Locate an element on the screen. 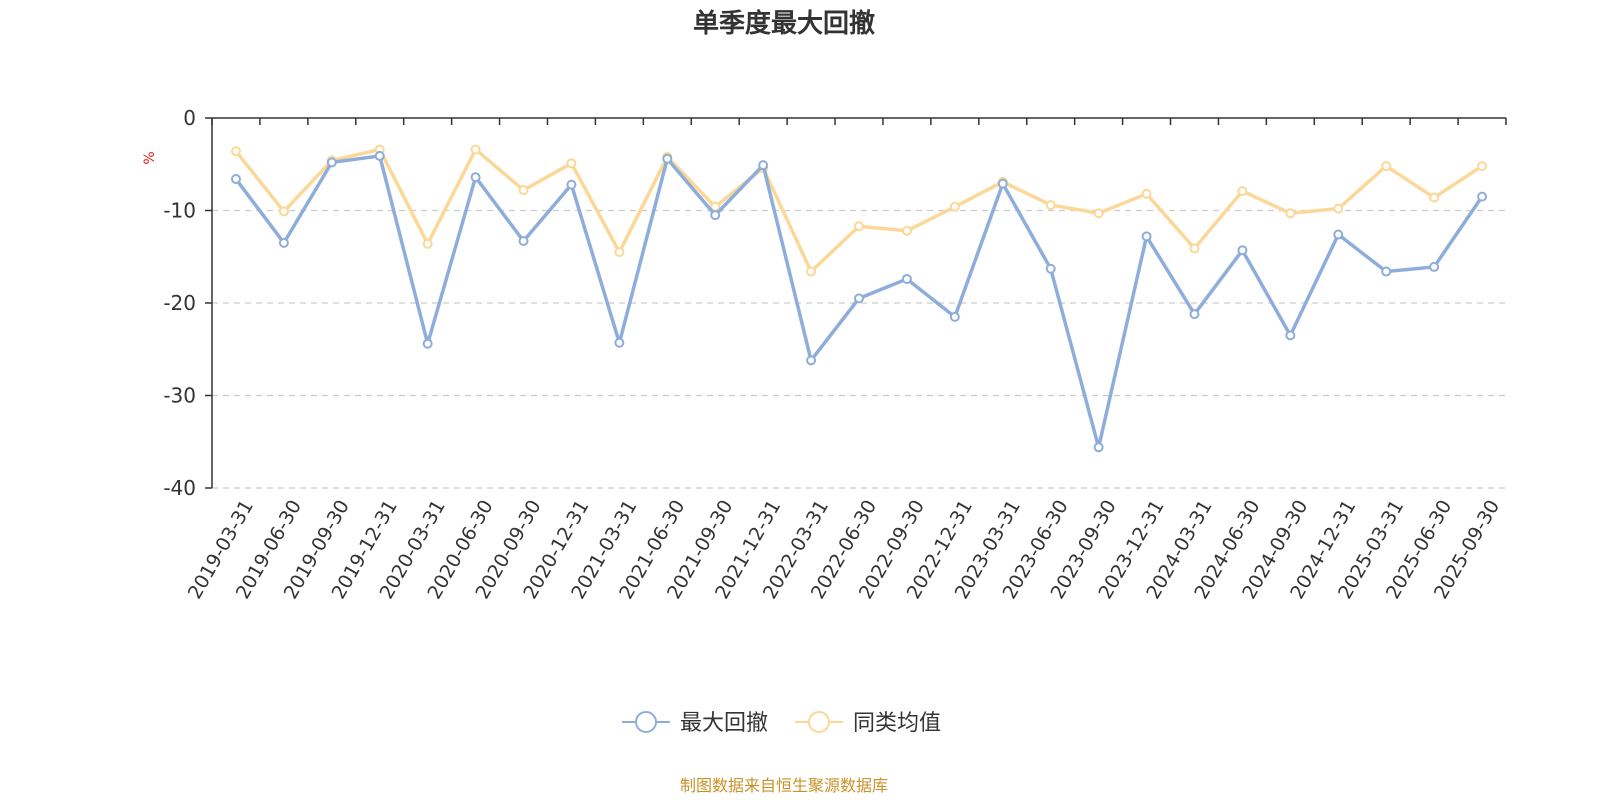  legend-item: 最大回撤 is located at coordinates (695, 723).